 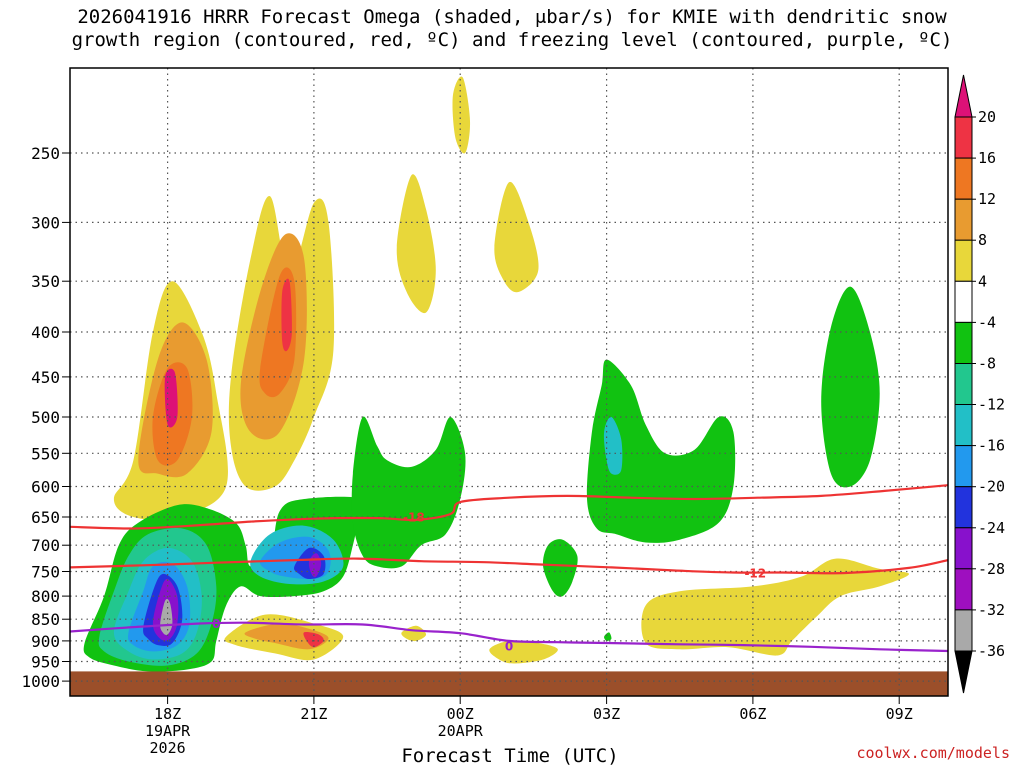 I want to click on colorbar-top-arrow, so click(x=963, y=96).